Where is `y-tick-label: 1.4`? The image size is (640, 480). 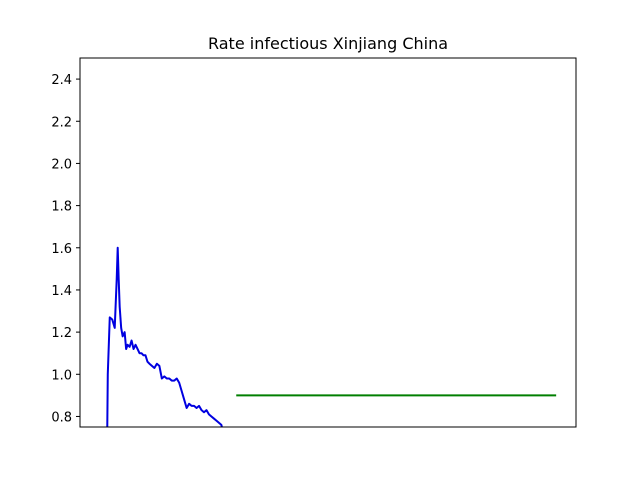
y-tick-label: 1.4 is located at coordinates (61, 291).